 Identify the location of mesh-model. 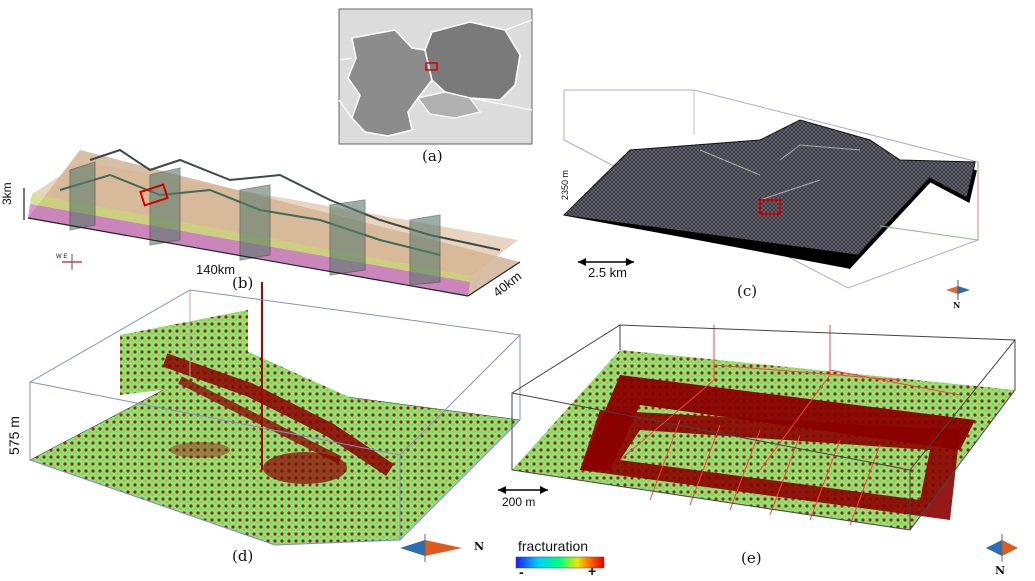
(770, 194).